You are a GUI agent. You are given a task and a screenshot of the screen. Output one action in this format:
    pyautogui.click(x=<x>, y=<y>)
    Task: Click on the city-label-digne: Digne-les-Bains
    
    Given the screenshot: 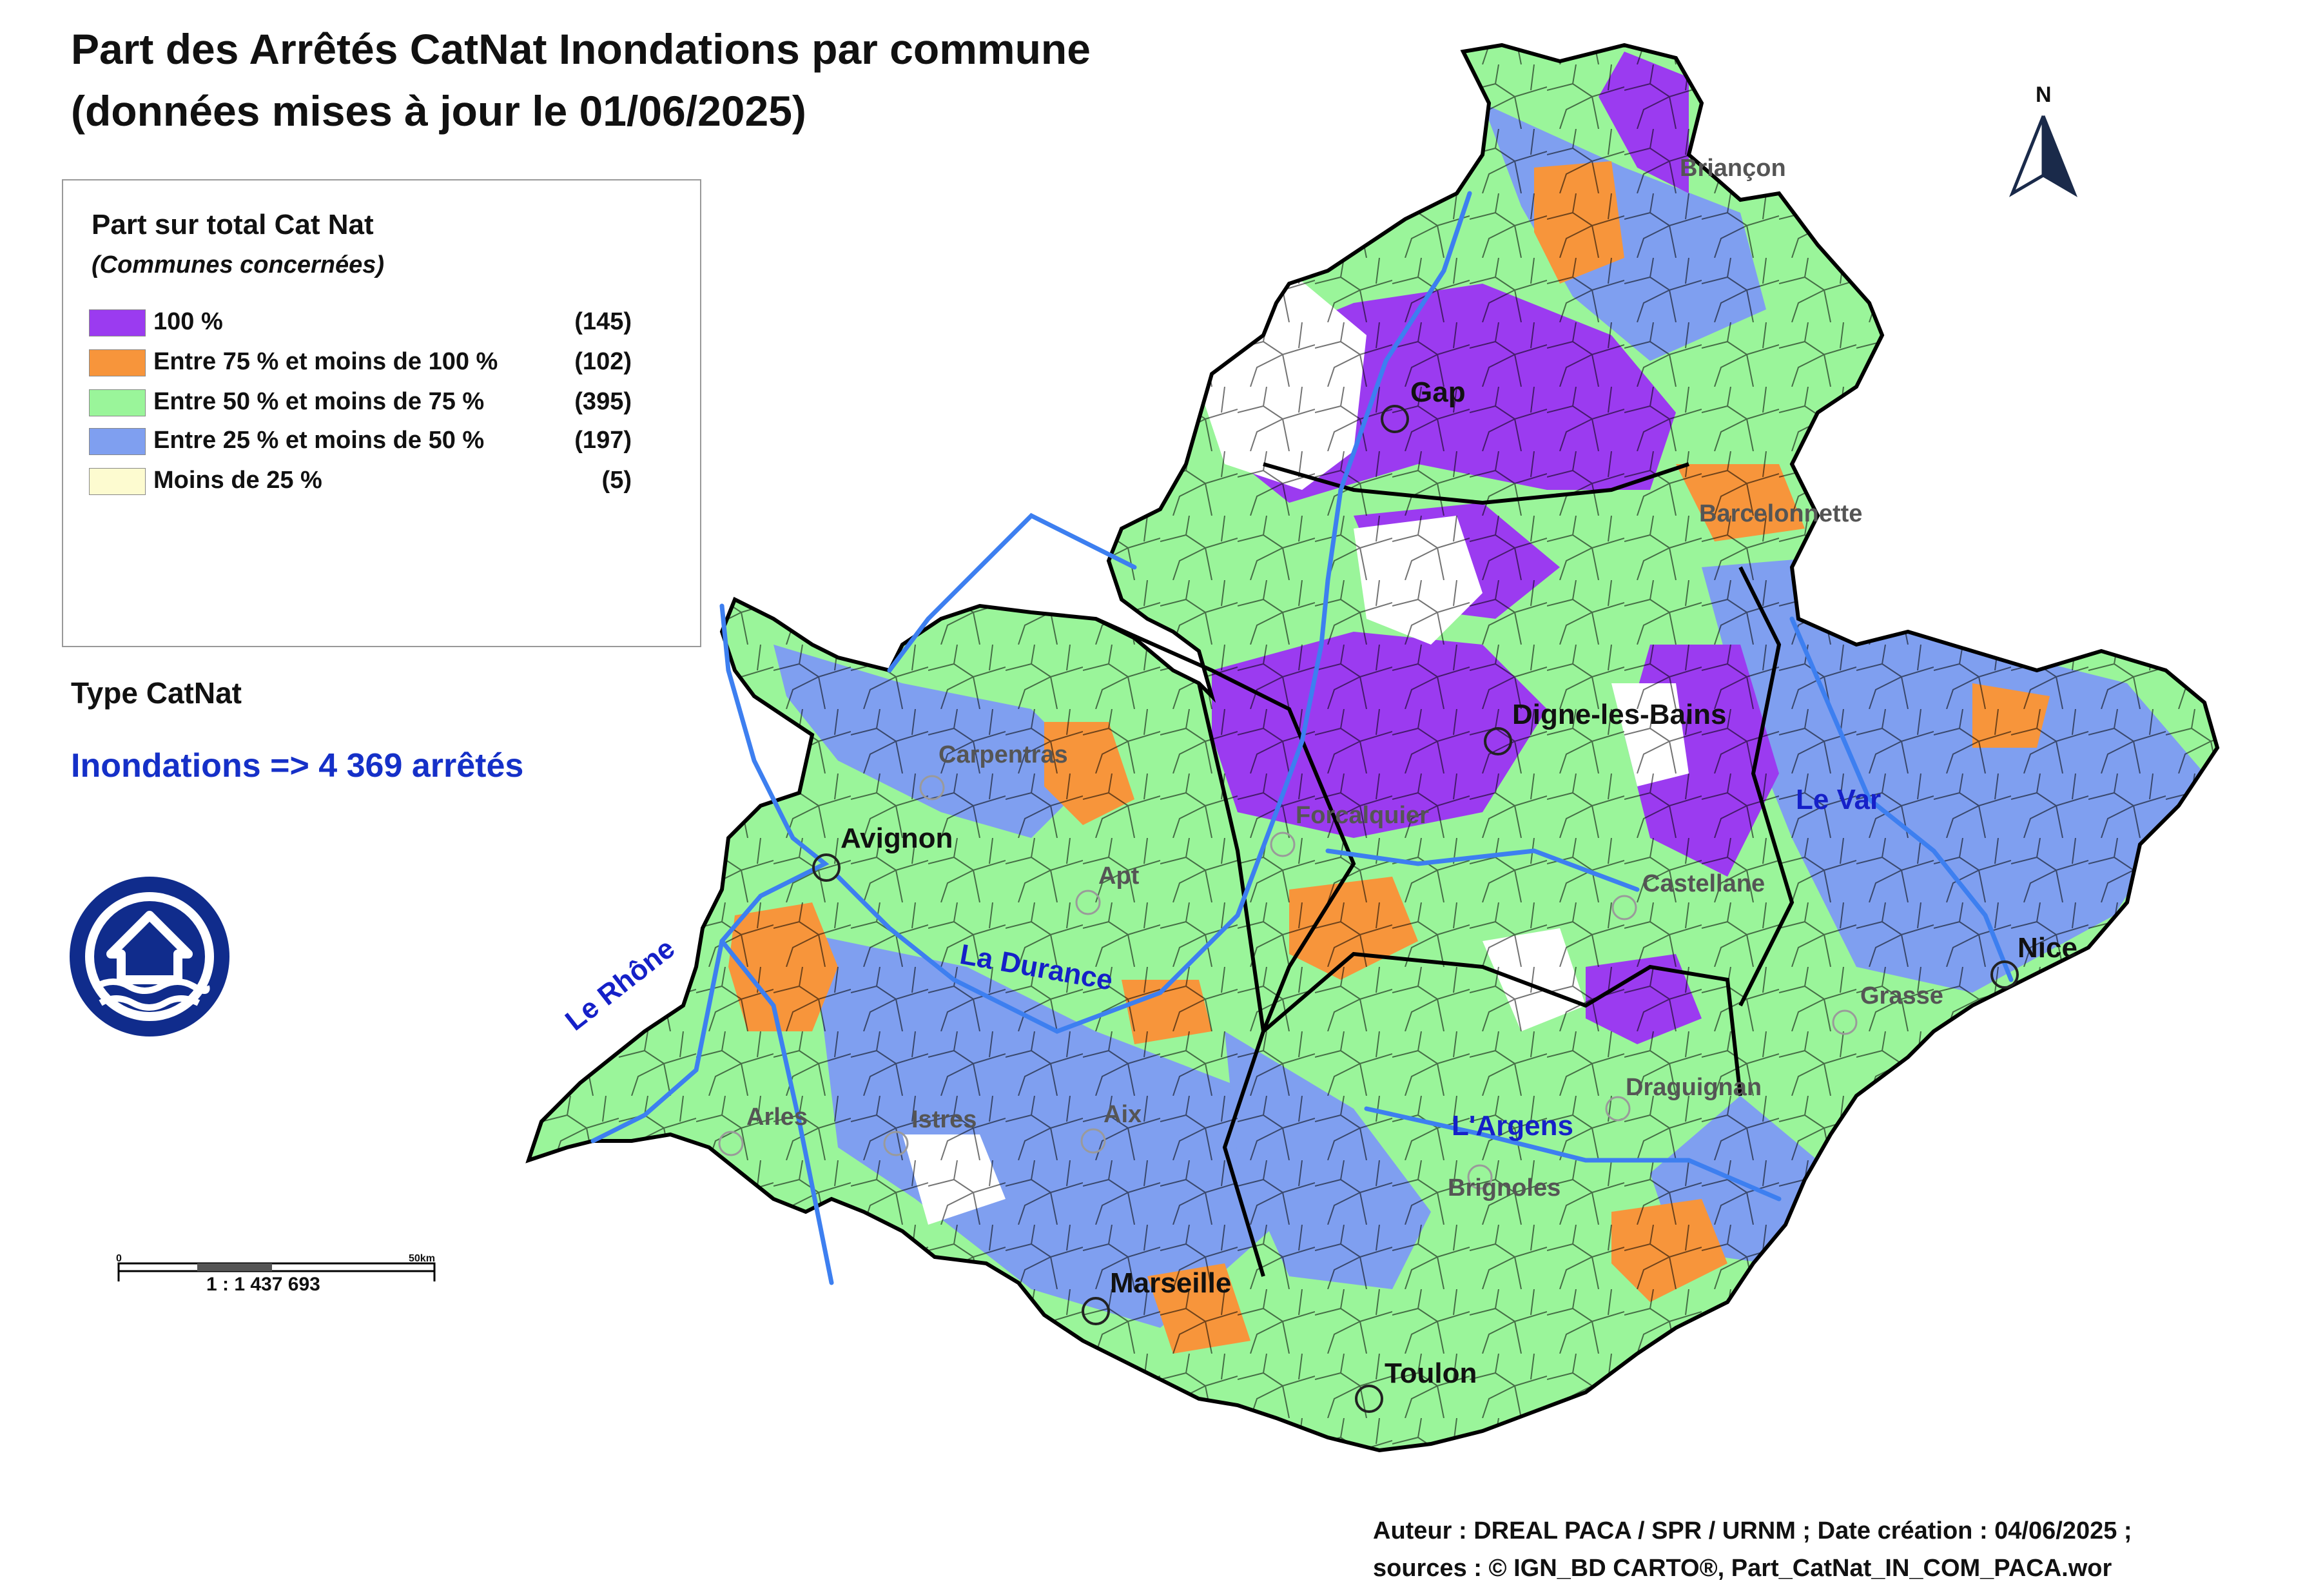 What is the action you would take?
    pyautogui.click(x=1619, y=714)
    